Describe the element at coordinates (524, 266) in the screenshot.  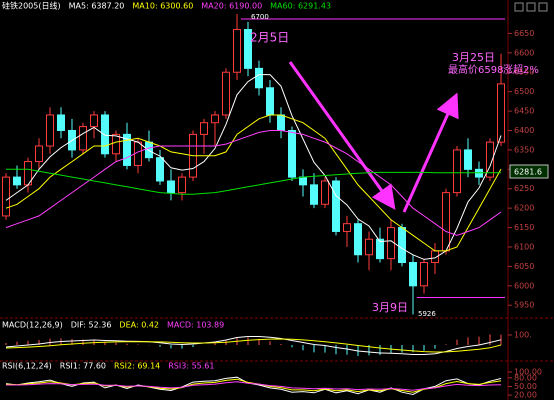
I see `y-tick-label: 6050` at that location.